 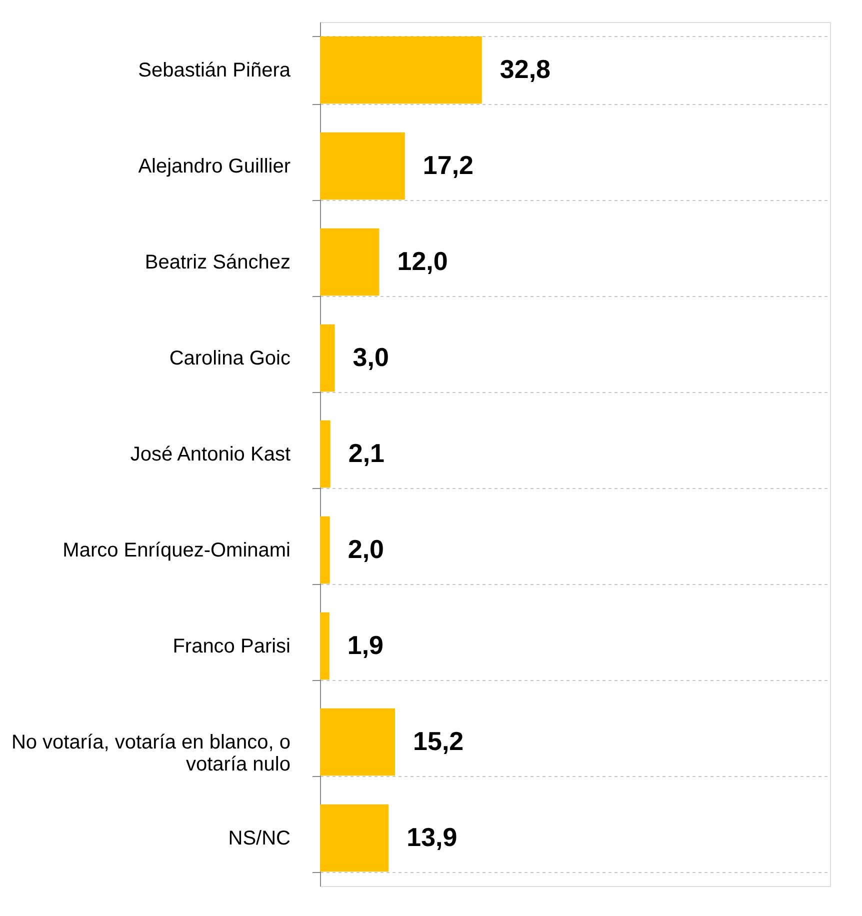 What do you see at coordinates (438, 741) in the screenshot?
I see `data-label: 15,2` at bounding box center [438, 741].